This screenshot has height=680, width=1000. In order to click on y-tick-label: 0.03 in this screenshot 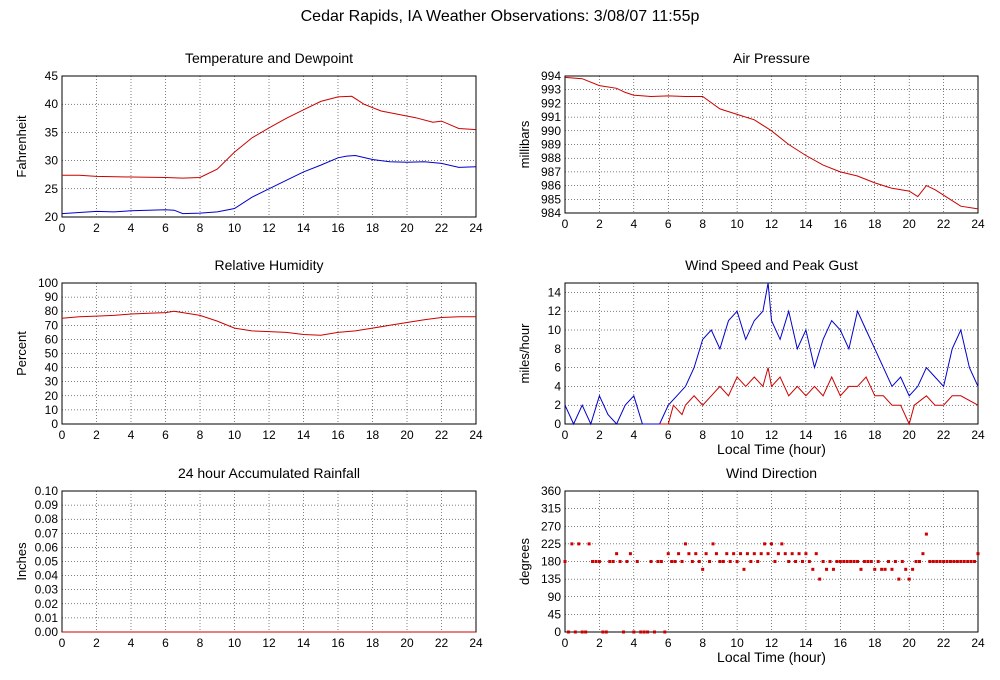, I will do `click(47, 590)`.